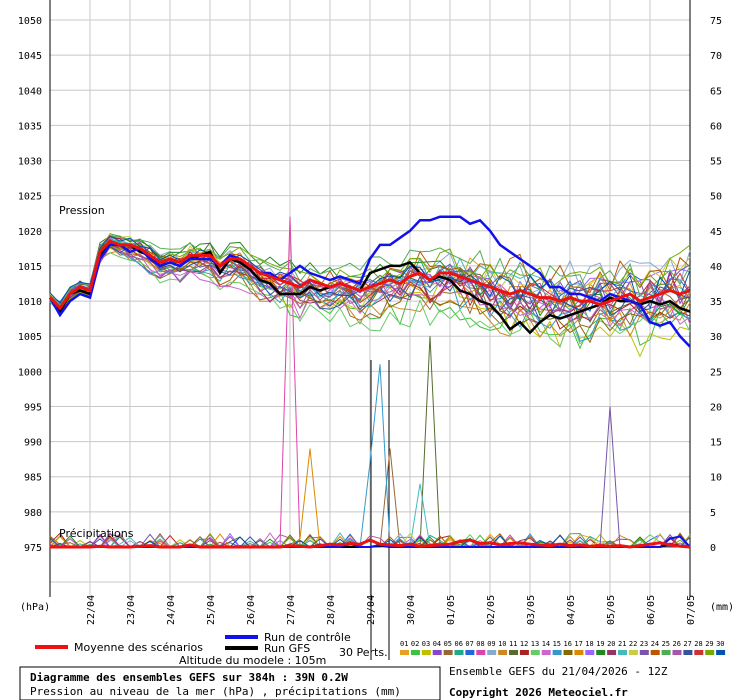 The image size is (740, 700). I want to click on member-legend-label: 18, so click(589, 644).